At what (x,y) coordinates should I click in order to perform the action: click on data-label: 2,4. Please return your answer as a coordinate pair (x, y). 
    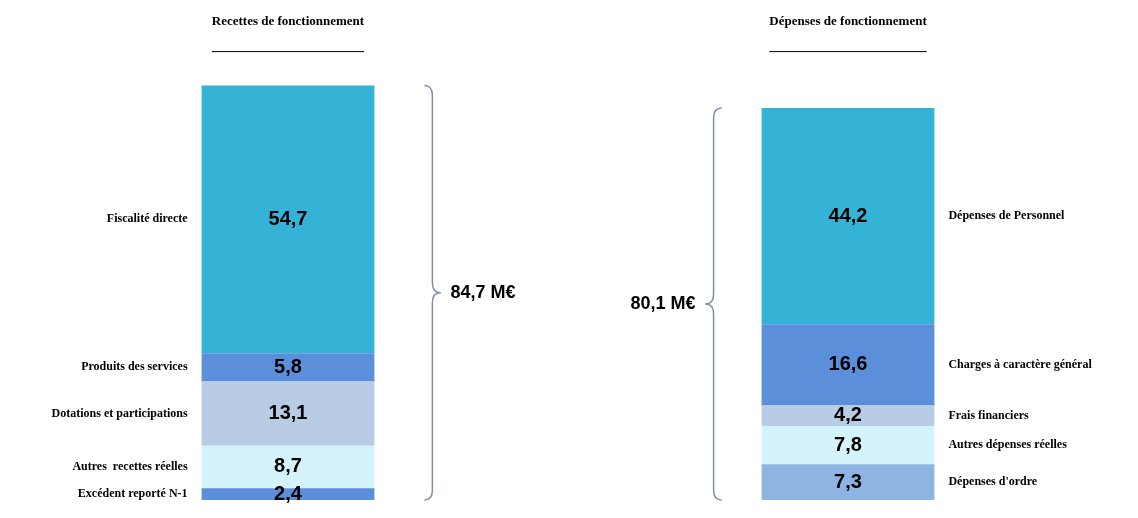
    Looking at the image, I should click on (288, 492).